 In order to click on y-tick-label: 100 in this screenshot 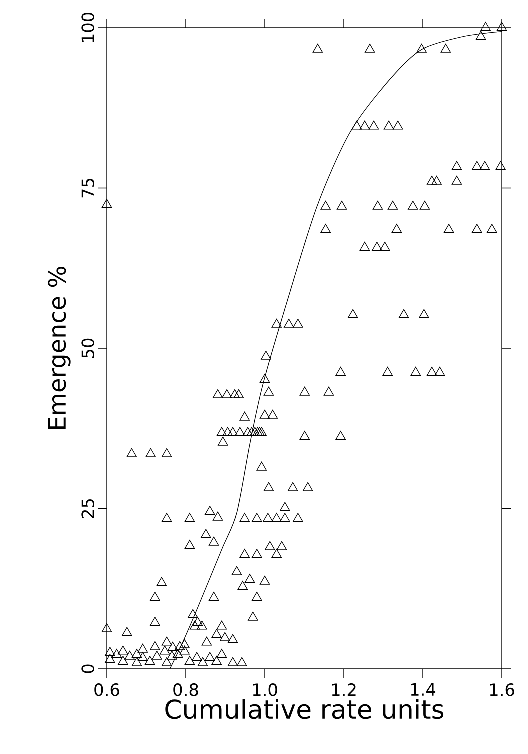, I will do `click(88, 27)`.